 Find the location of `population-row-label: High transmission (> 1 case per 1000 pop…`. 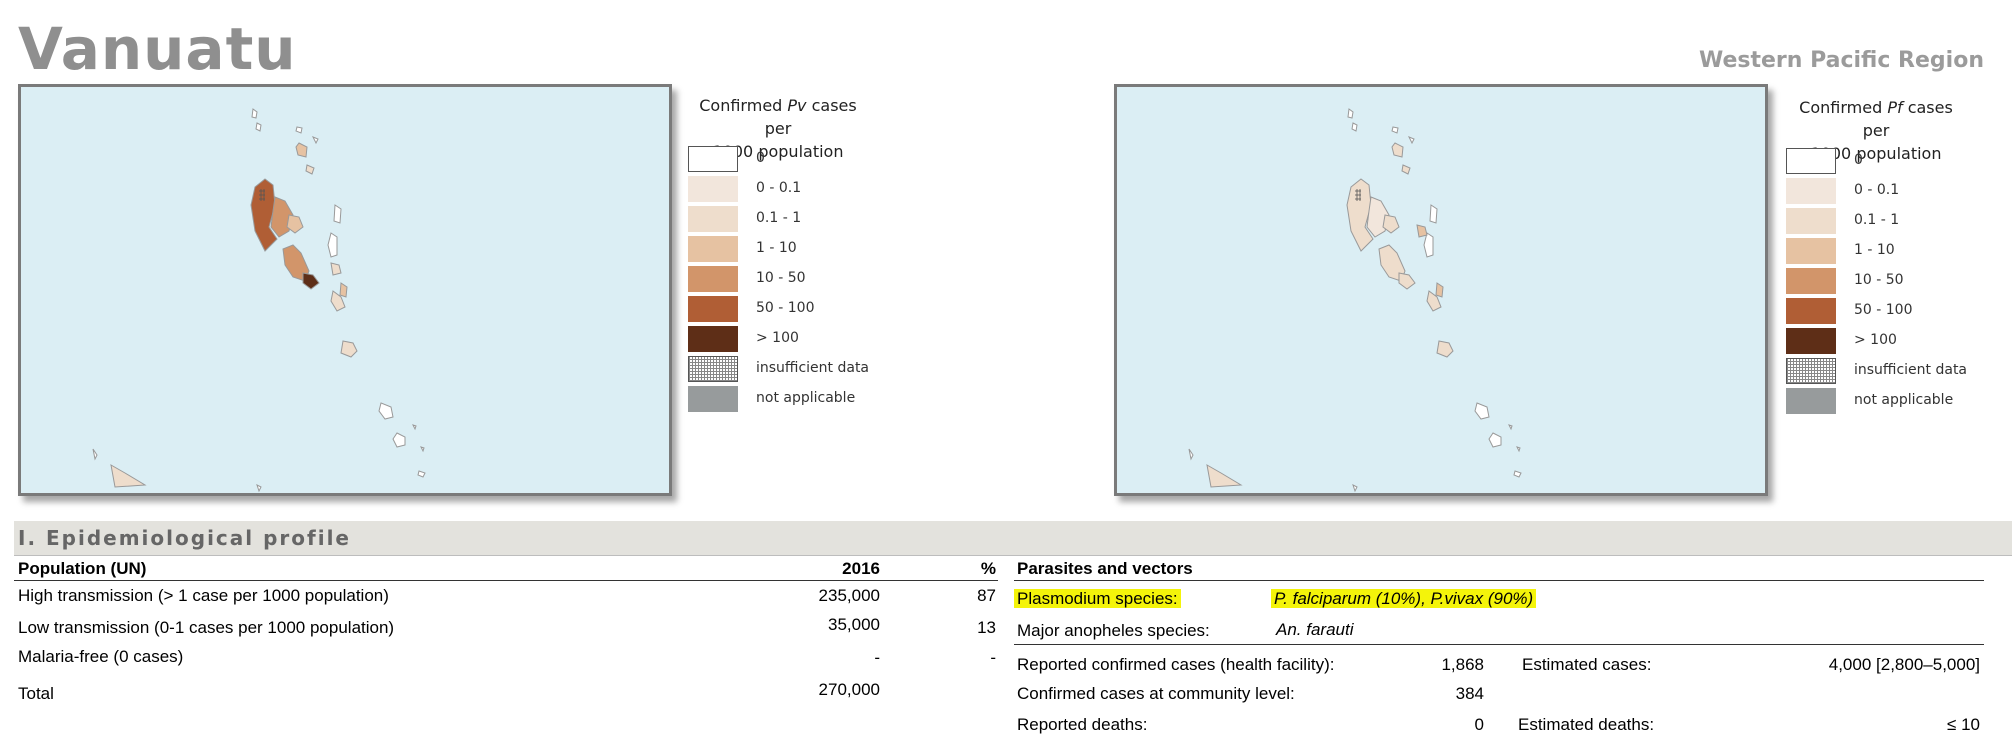

population-row-label: High transmission (> 1 case per 1000 pop… is located at coordinates (203, 595).